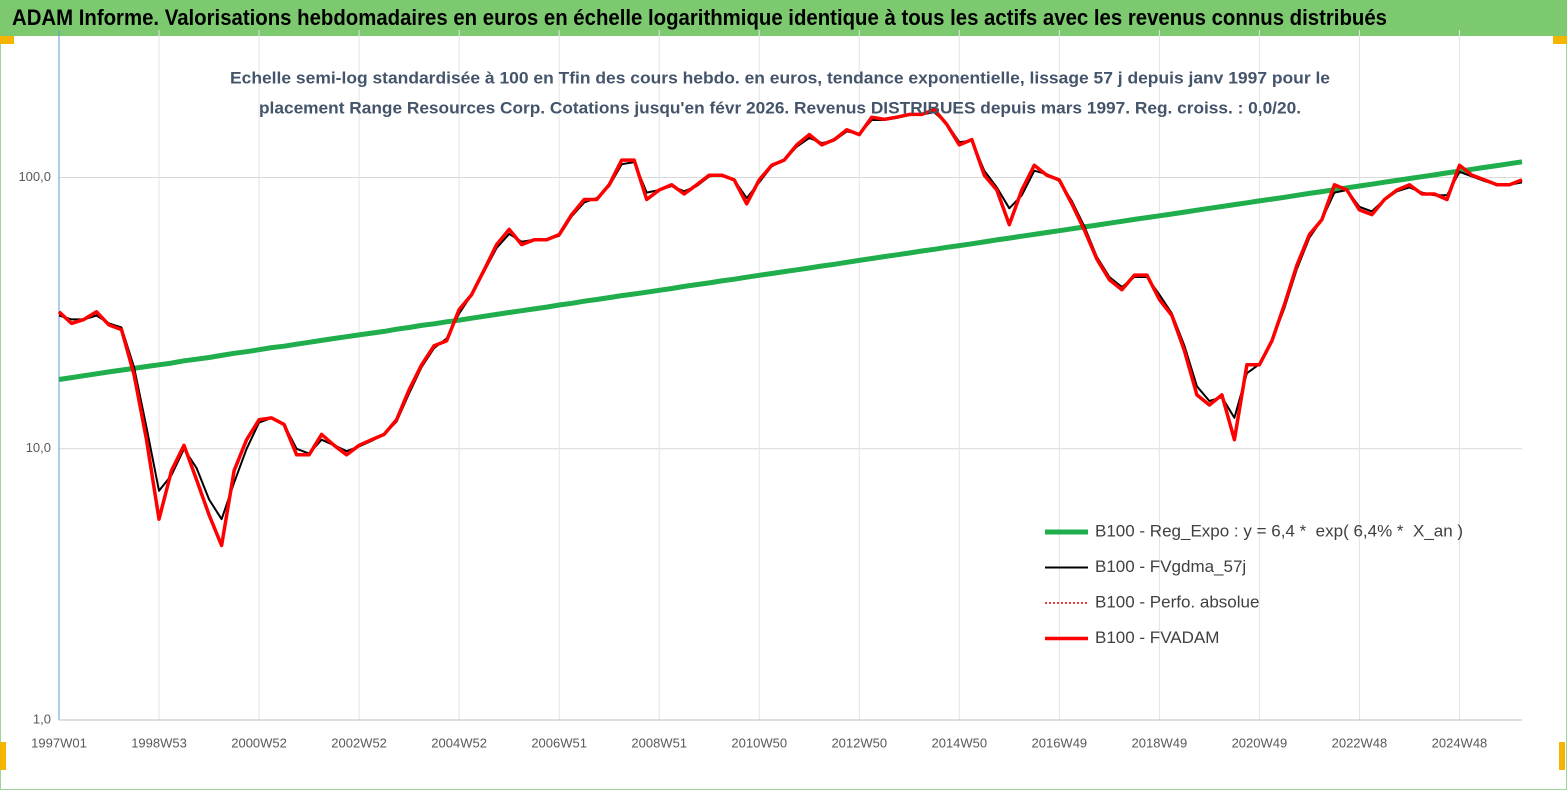 This screenshot has height=790, width=1567. What do you see at coordinates (59, 742) in the screenshot?
I see `x-tick-label: 1997W01` at bounding box center [59, 742].